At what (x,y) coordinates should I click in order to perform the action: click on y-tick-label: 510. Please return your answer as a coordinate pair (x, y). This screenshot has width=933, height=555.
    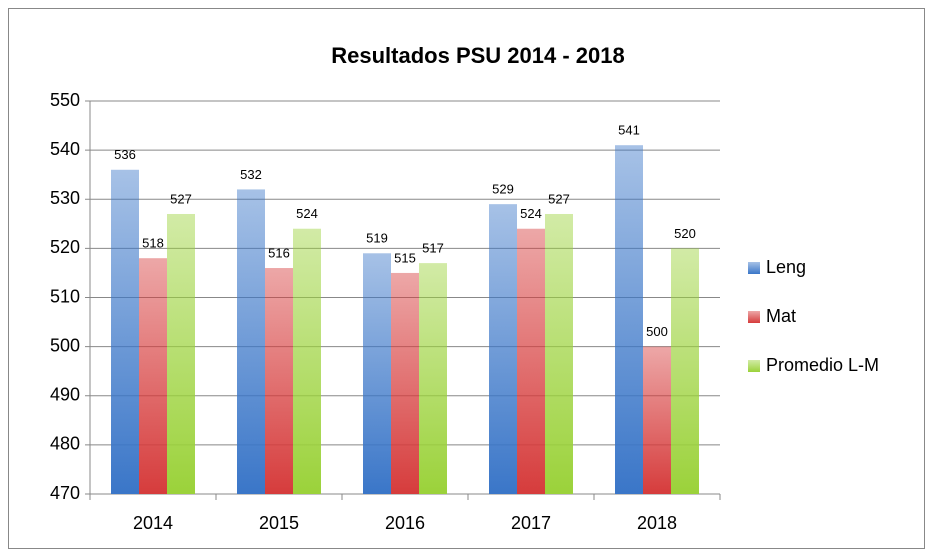
    Looking at the image, I should click on (65, 296).